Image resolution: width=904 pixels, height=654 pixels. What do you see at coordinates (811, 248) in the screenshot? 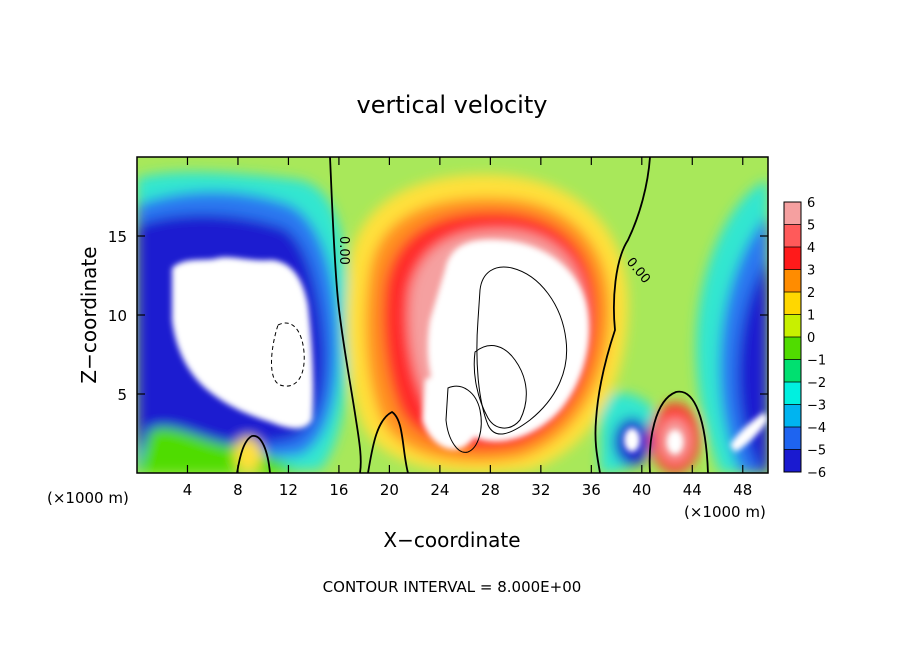
I see `colorbar-label: 4` at bounding box center [811, 248].